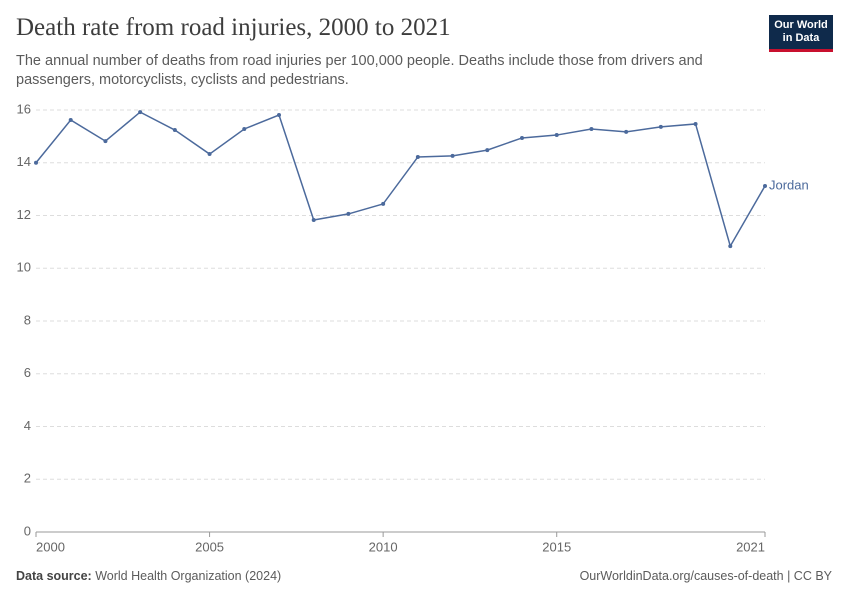 This screenshot has height=600, width=850. Describe the element at coordinates (801, 38) in the screenshot. I see `logo-line: in Data` at that location.